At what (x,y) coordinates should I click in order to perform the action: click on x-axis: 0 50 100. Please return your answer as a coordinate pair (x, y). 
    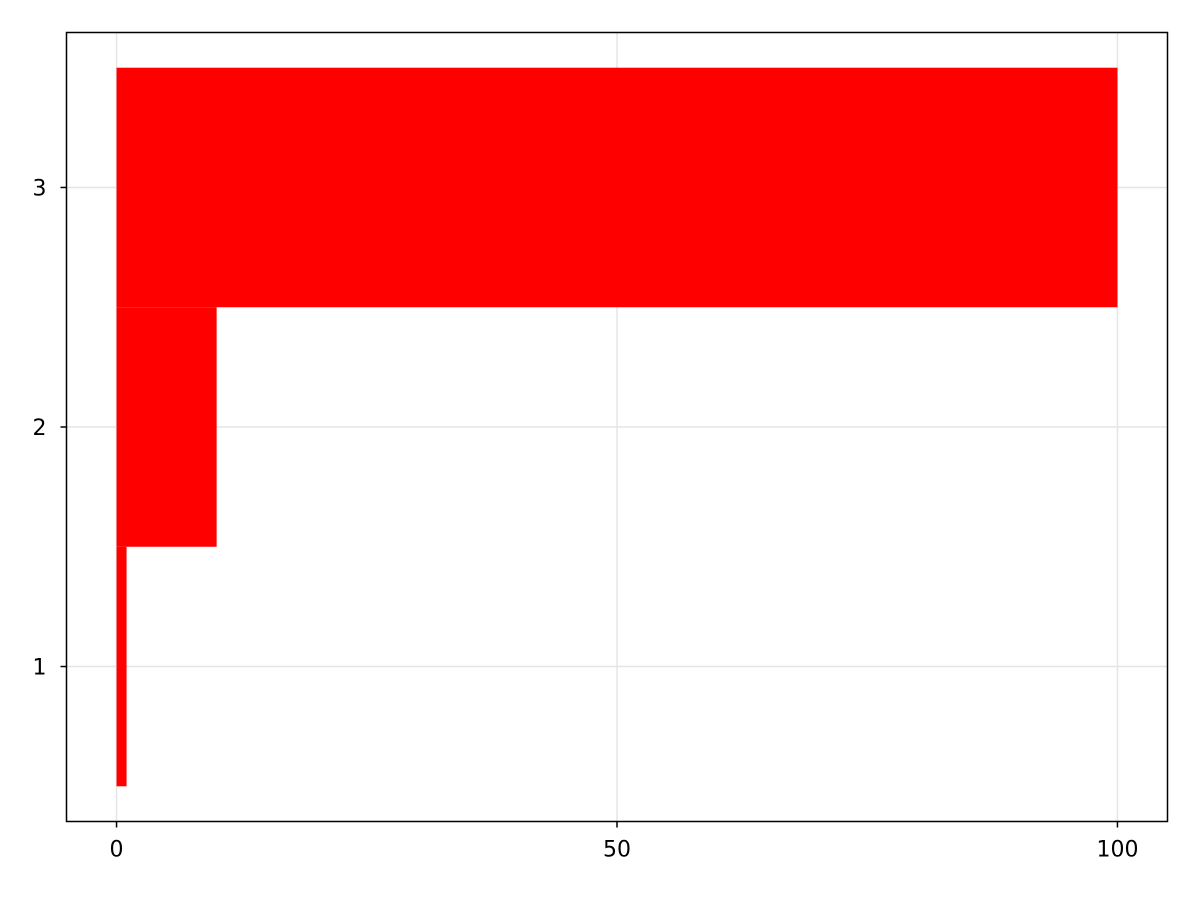
    Looking at the image, I should click on (624, 842).